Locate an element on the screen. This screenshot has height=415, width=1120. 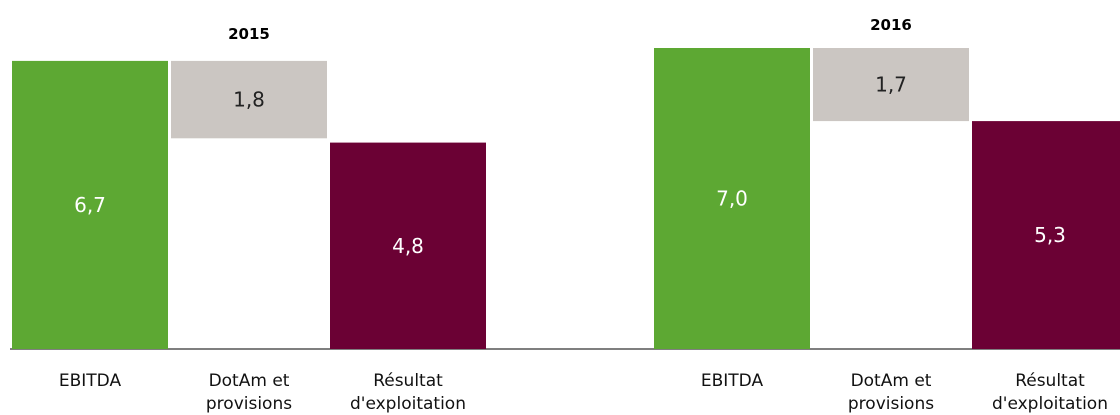
bar-ebitda-2016 is located at coordinates (732, 198).